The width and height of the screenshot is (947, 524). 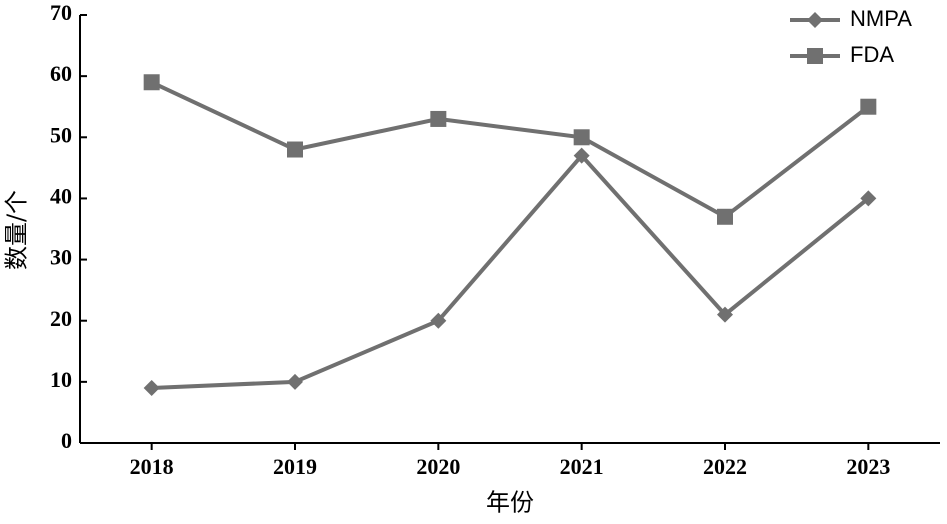 I want to click on y-tick-label: 70, so click(x=61, y=12).